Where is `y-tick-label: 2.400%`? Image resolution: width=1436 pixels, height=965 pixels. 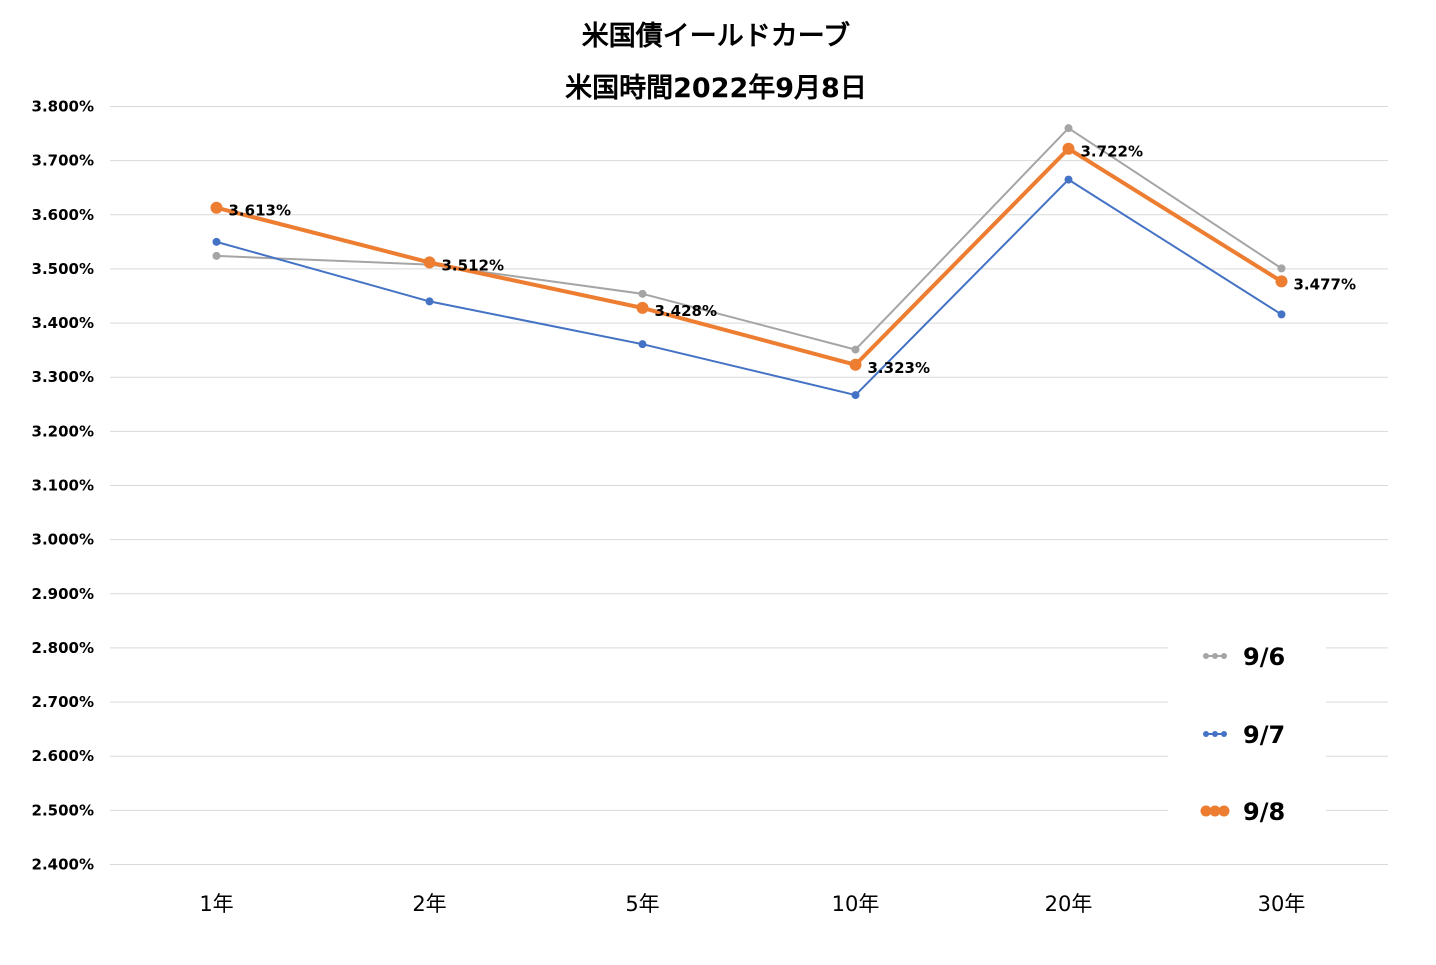 y-tick-label: 2.400% is located at coordinates (63, 865).